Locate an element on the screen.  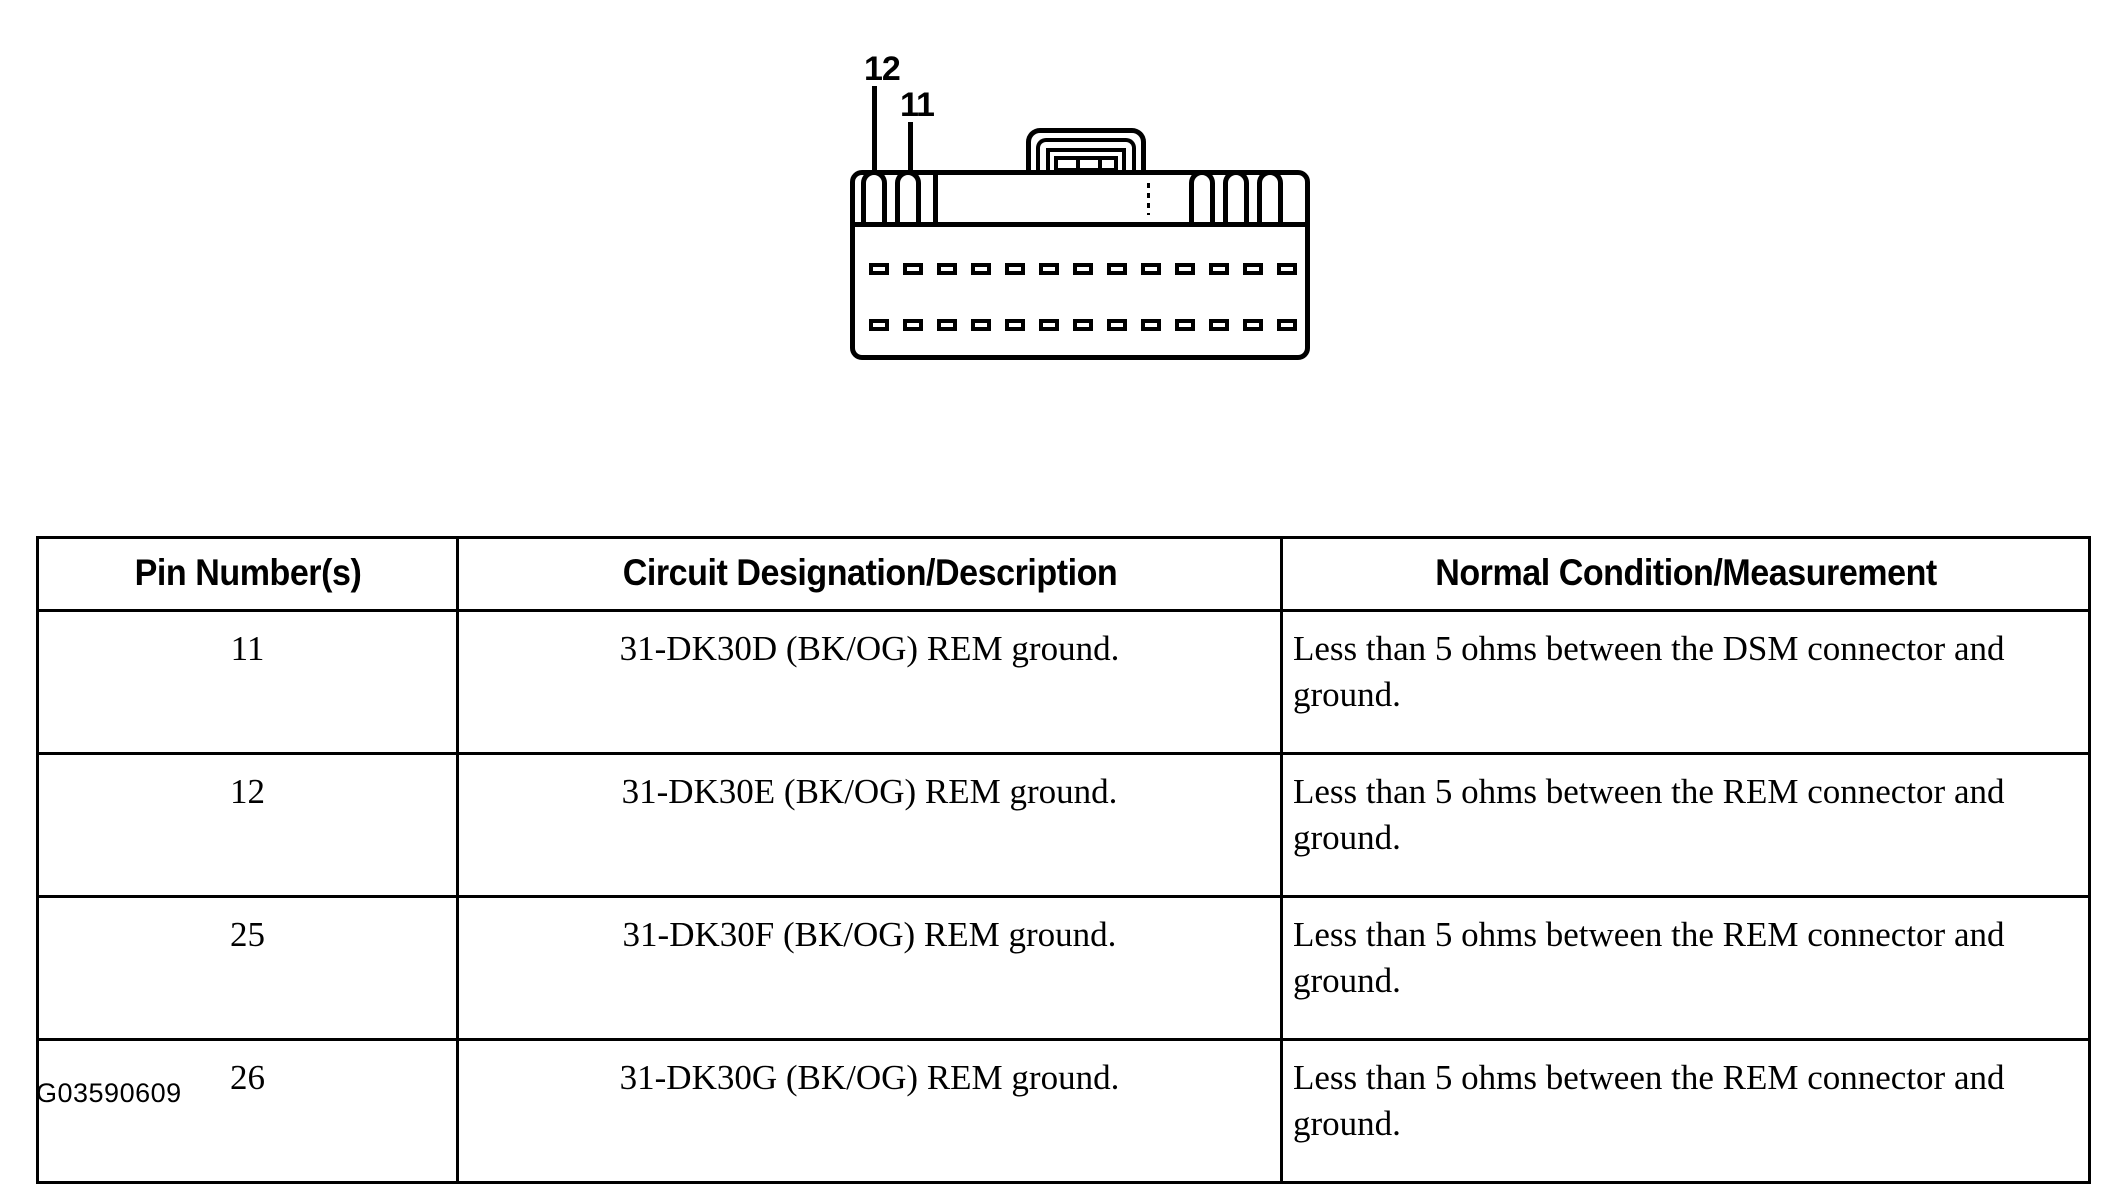
cell-circuit: 31-DK30D (BK/OG) REM ground. is located at coordinates (869, 682).